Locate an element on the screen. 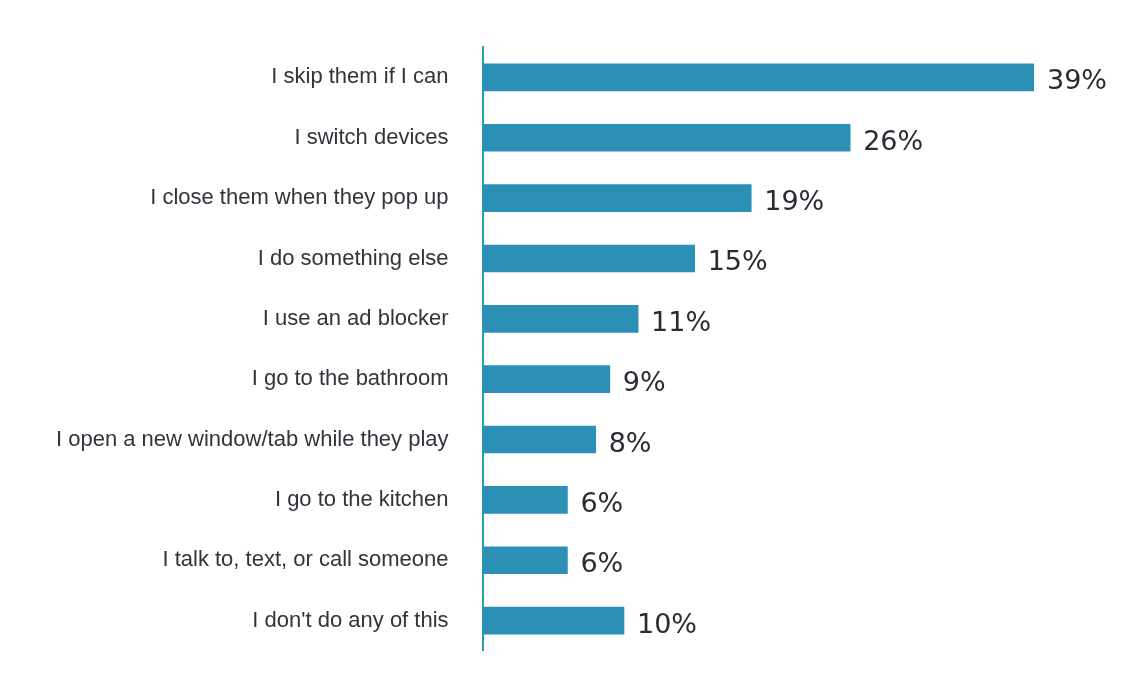 The width and height of the screenshot is (1134, 698). y-tick-label: I open a new window/tab while they play is located at coordinates (252, 438).